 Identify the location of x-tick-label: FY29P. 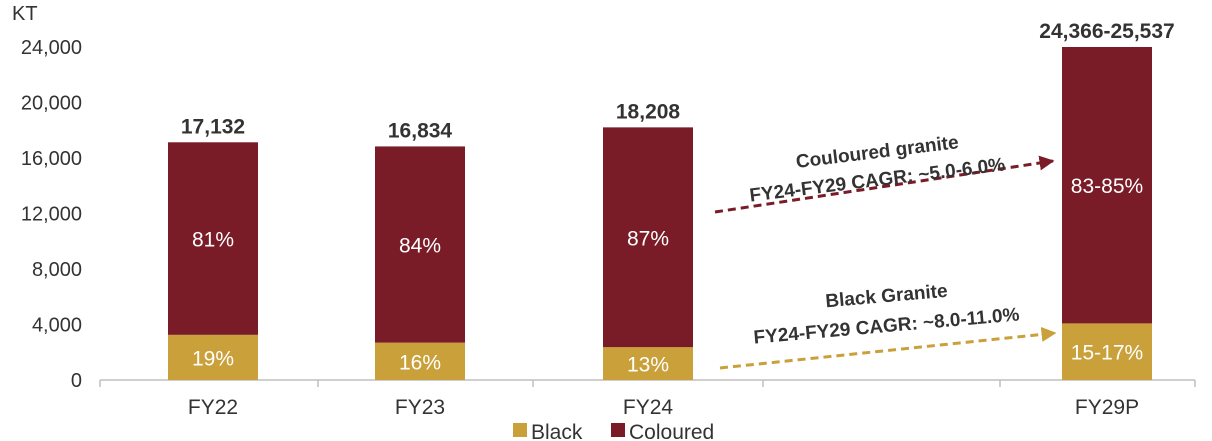
(1107, 407).